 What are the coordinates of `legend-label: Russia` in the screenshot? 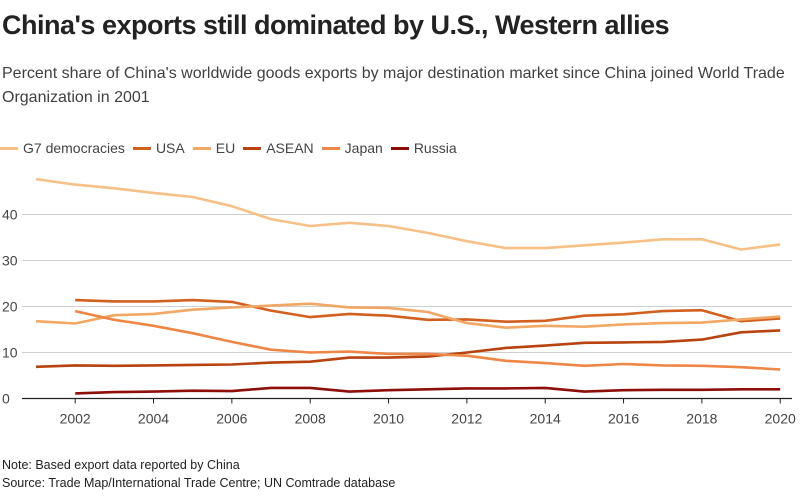 It's located at (435, 148).